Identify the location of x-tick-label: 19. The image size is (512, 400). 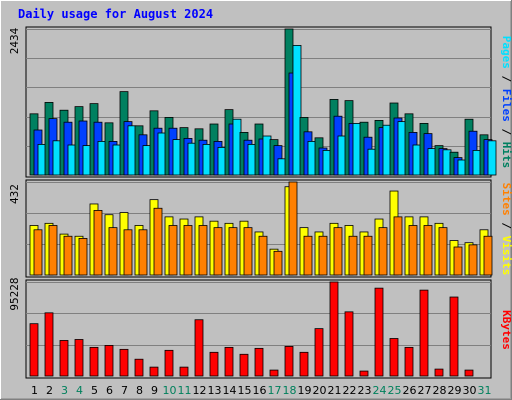
(305, 390).